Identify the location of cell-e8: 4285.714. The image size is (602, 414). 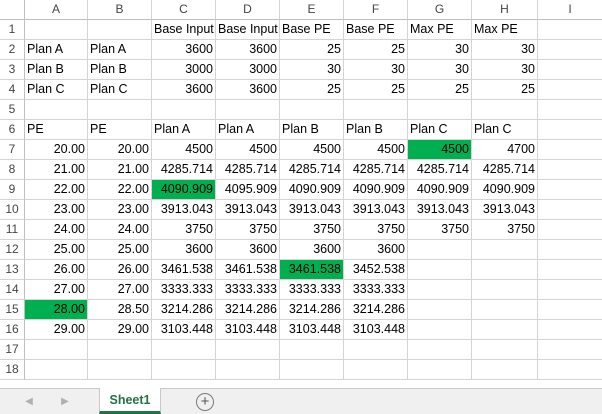
(312, 170).